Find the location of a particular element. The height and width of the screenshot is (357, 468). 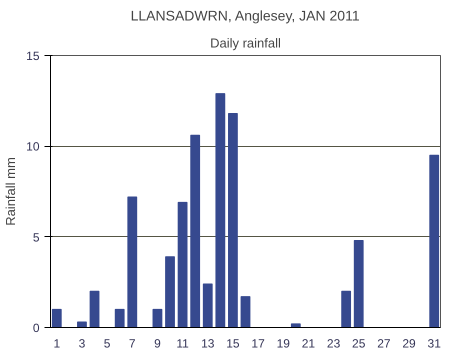

x-tick-label: 25 is located at coordinates (359, 343).